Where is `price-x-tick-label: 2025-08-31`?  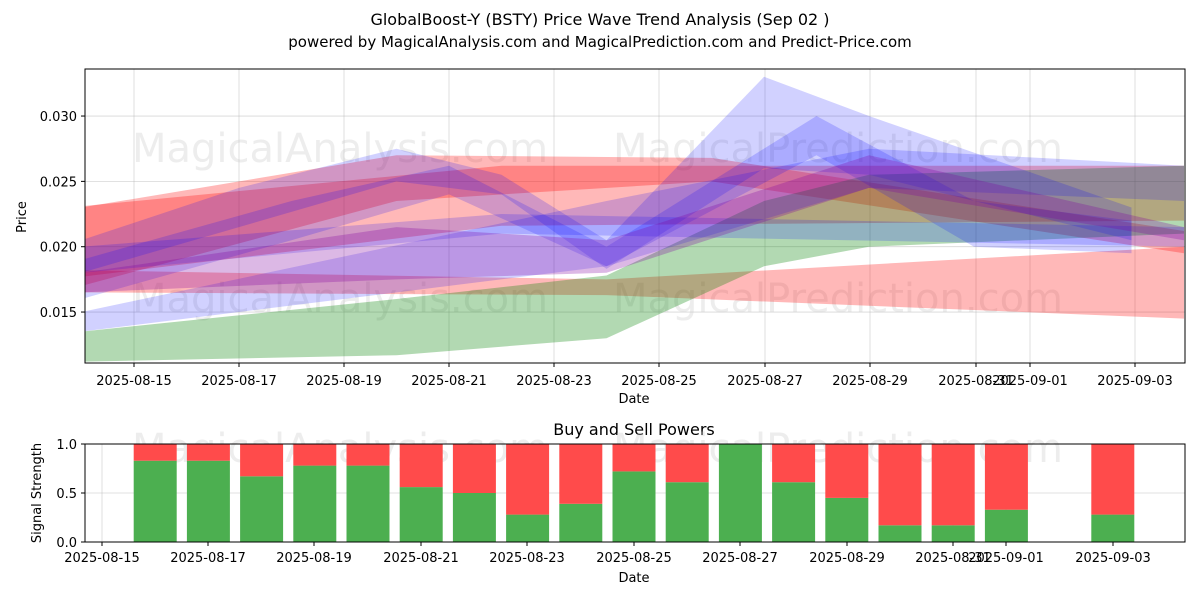 price-x-tick-label: 2025-08-31 is located at coordinates (976, 381).